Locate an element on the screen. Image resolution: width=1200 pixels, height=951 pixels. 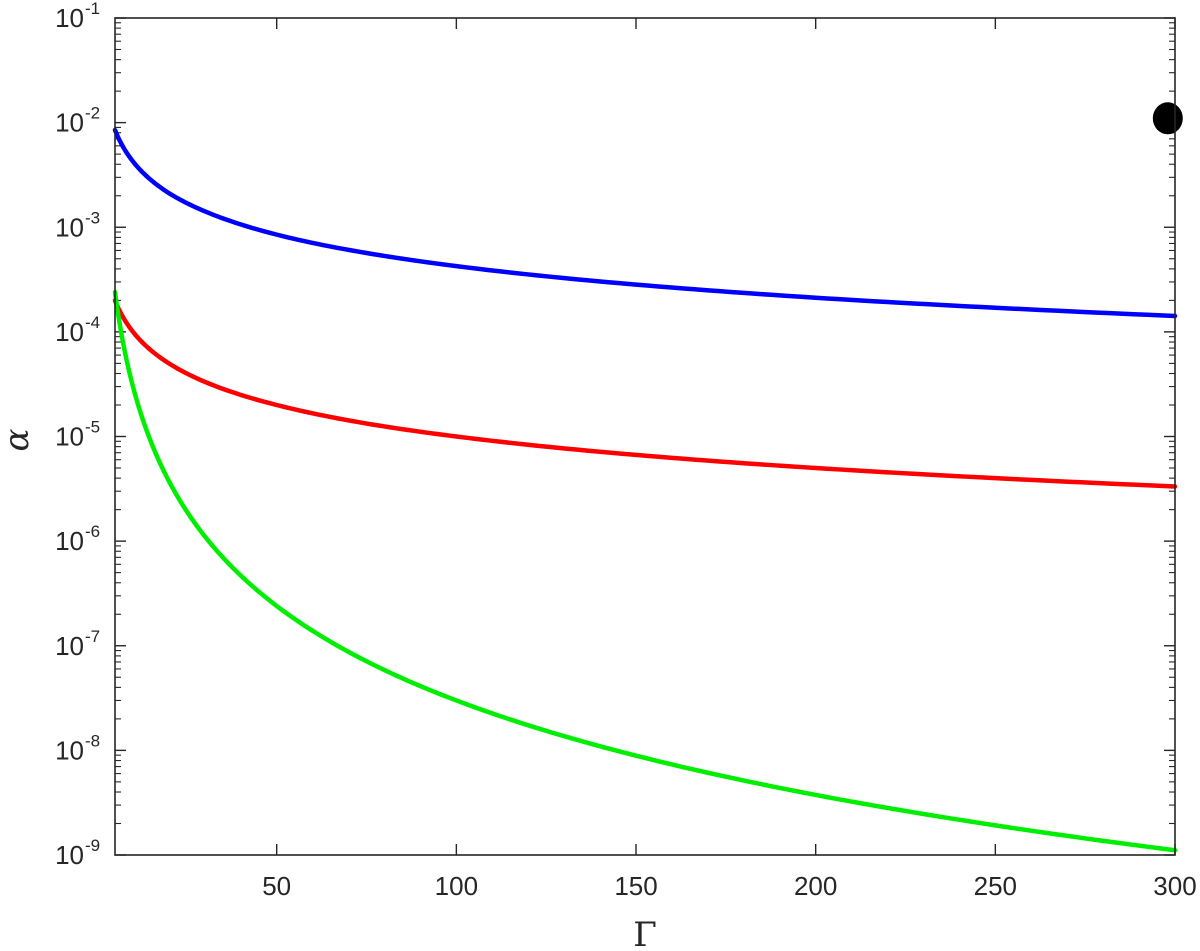
y-tick-exponent: -3 is located at coordinates (92, 217).